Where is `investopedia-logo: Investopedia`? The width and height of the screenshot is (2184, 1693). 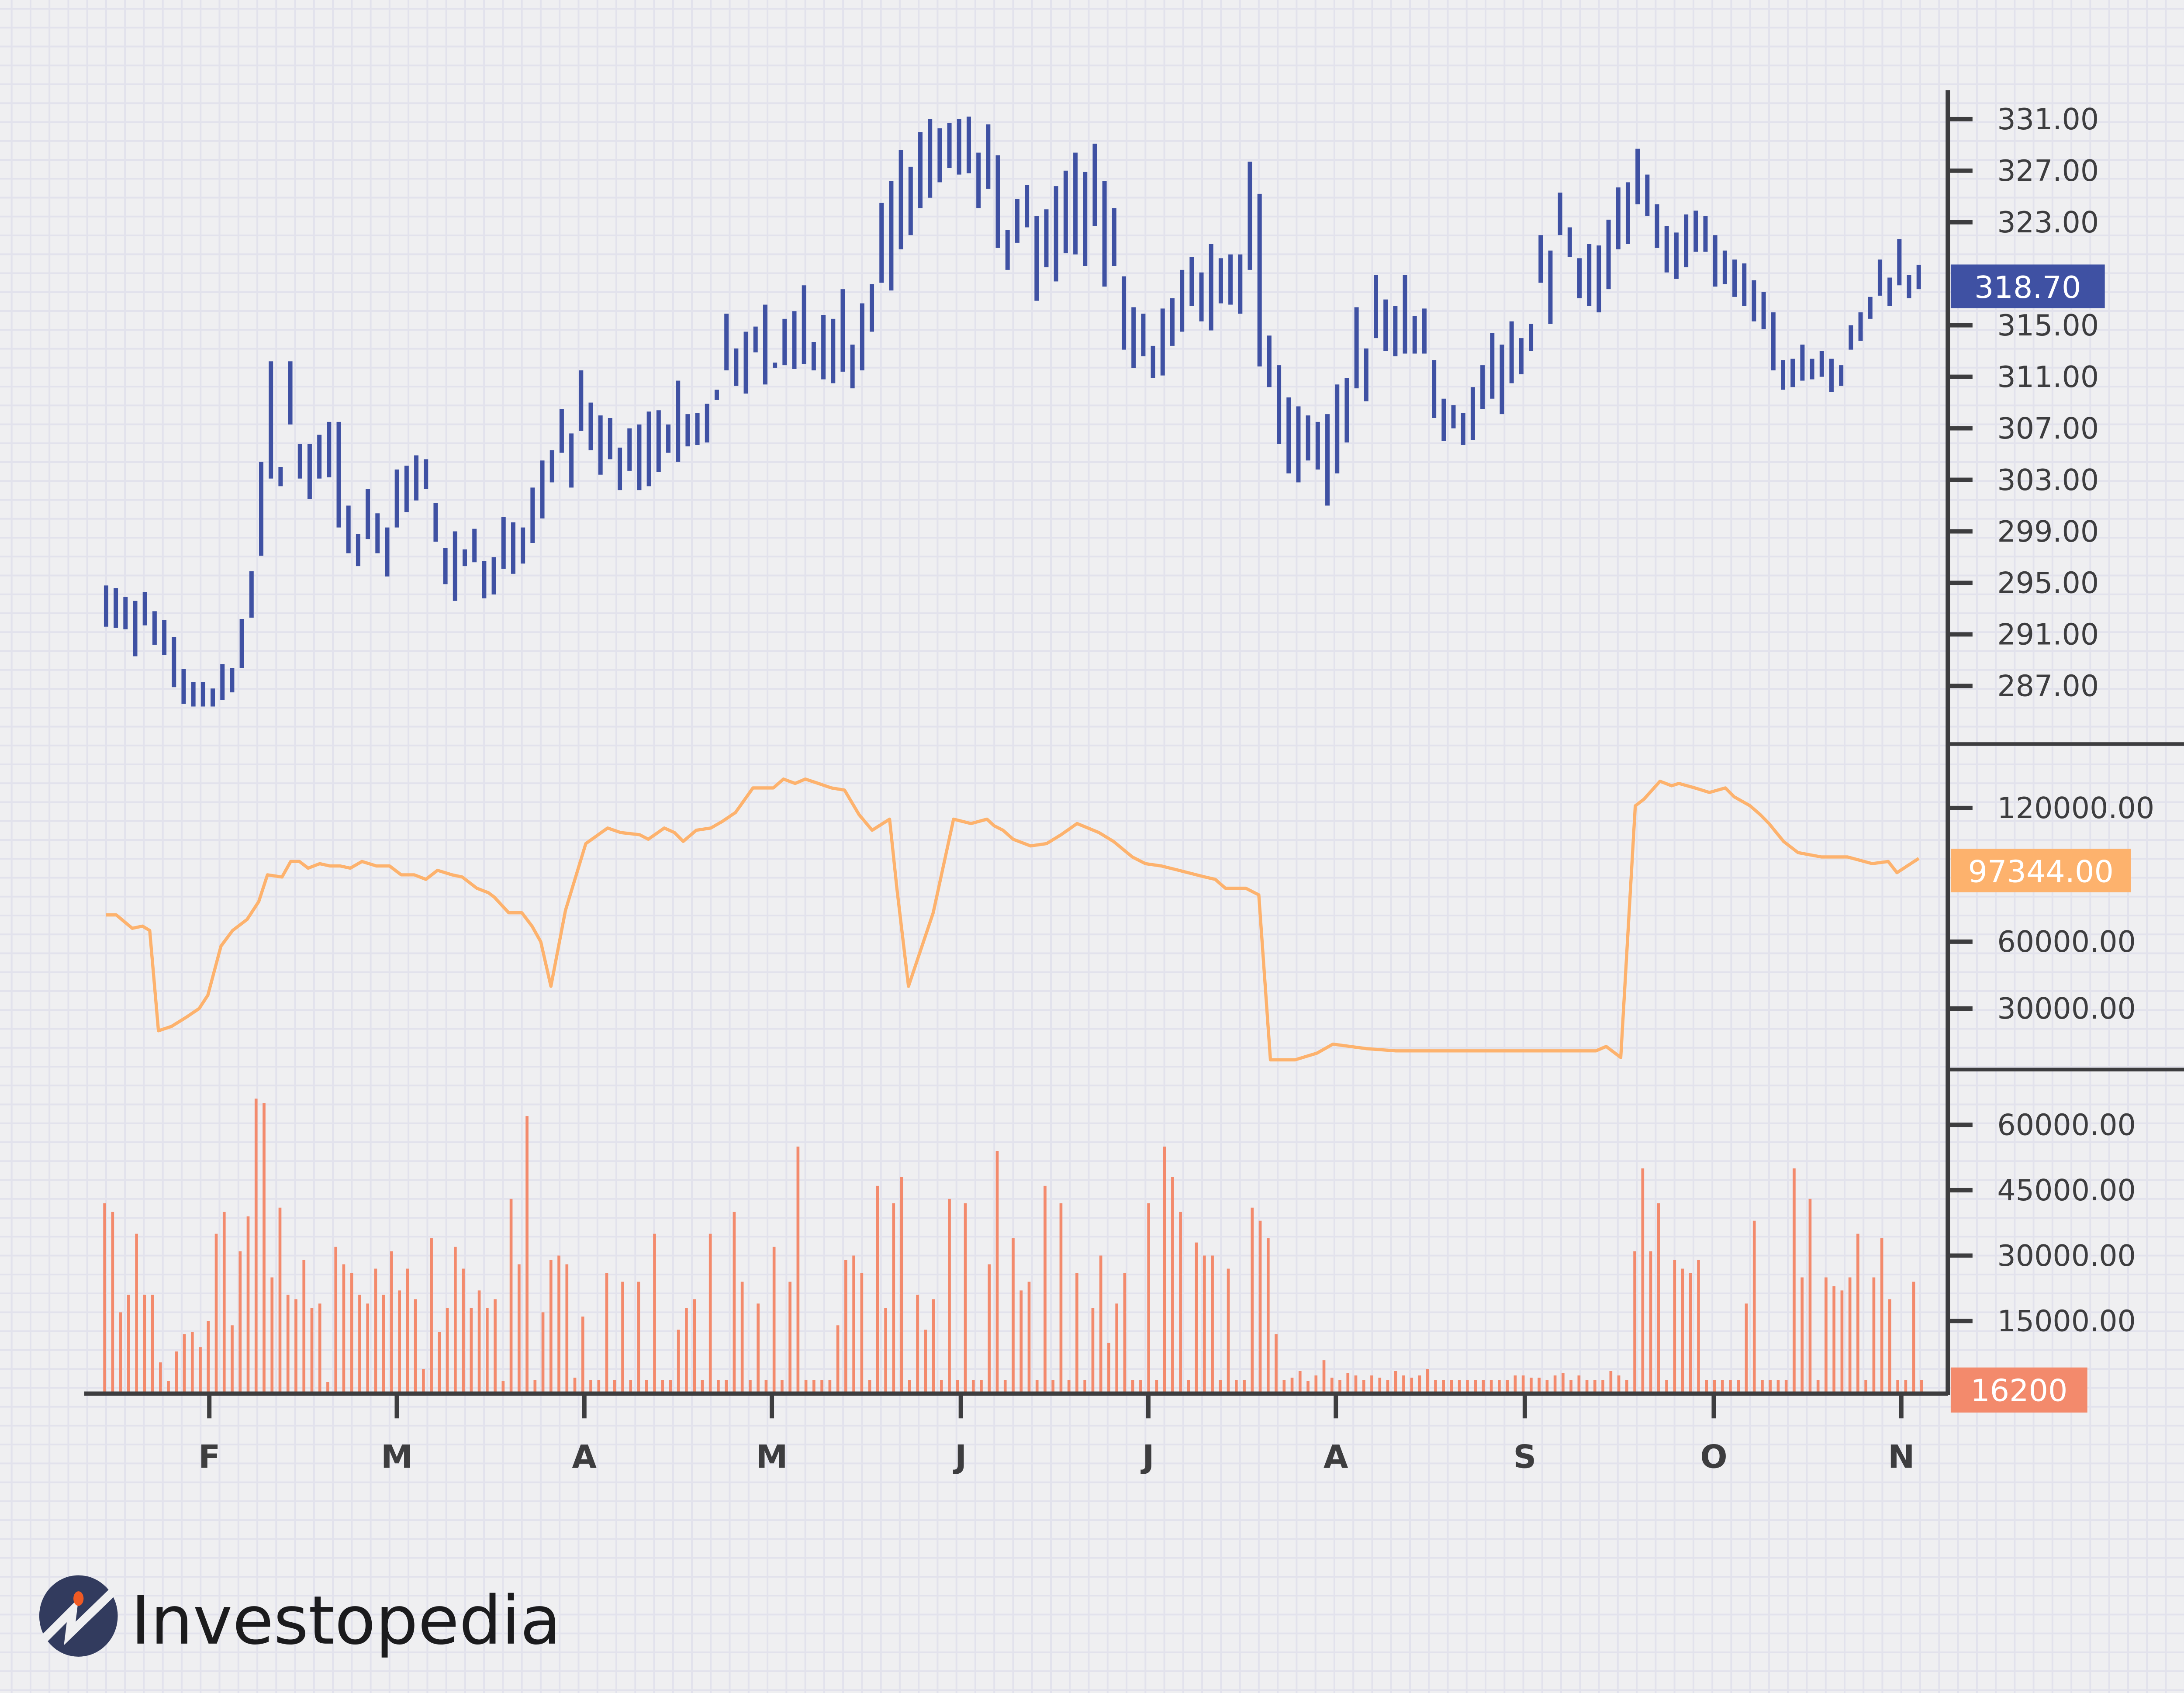
investopedia-logo: Investopedia is located at coordinates (299, 1617).